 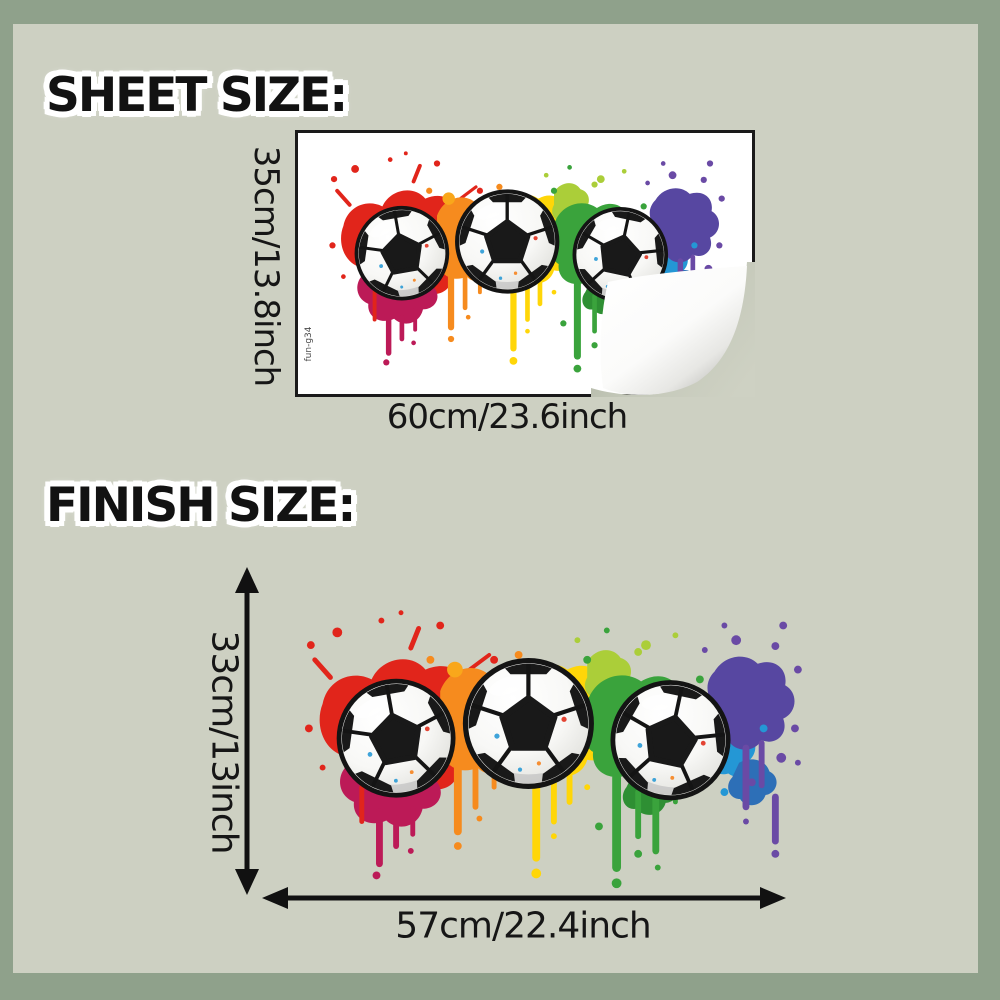 What do you see at coordinates (247, 731) in the screenshot?
I see `height-arrow-icon` at bounding box center [247, 731].